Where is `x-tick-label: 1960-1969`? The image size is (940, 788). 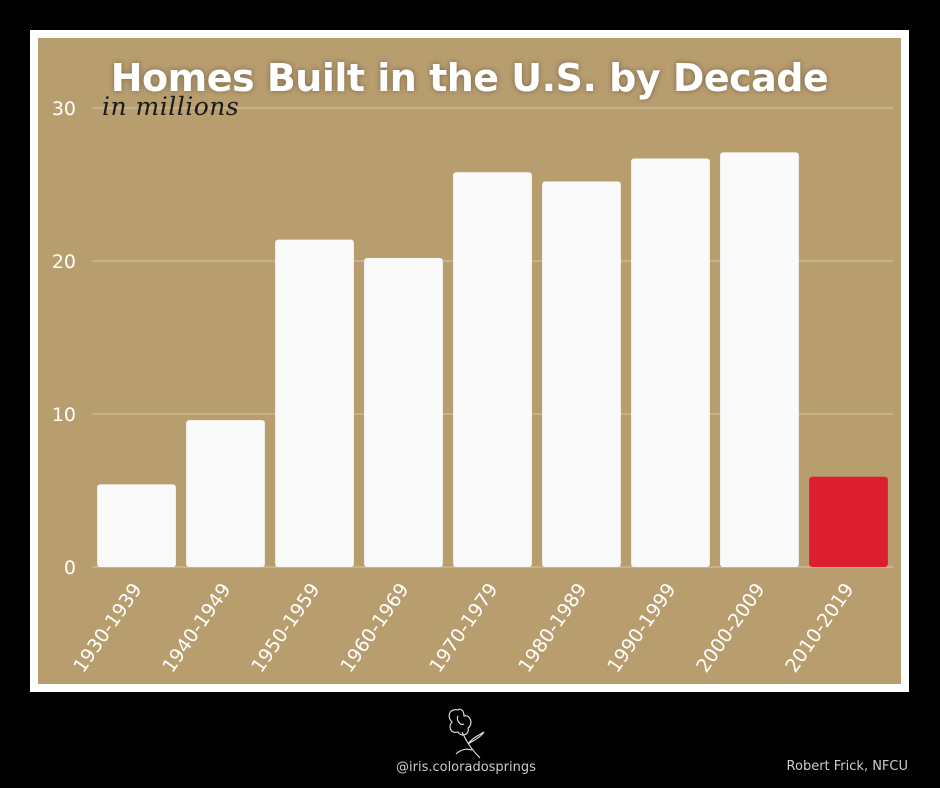
x-tick-label: 1960-1969 is located at coordinates (374, 627).